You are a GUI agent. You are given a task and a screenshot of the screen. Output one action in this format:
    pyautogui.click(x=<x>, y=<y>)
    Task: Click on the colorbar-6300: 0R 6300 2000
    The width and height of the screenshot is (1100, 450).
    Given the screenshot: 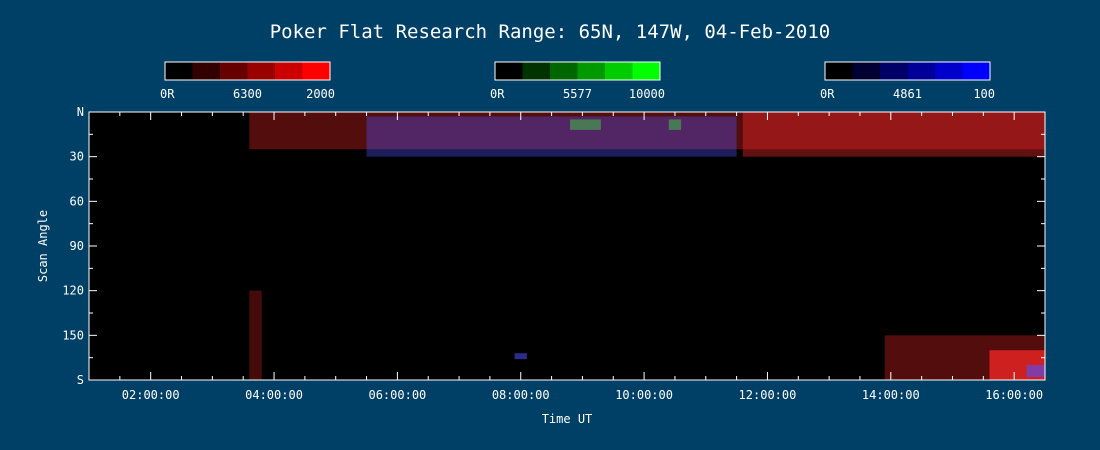 What is the action you would take?
    pyautogui.click(x=247, y=81)
    